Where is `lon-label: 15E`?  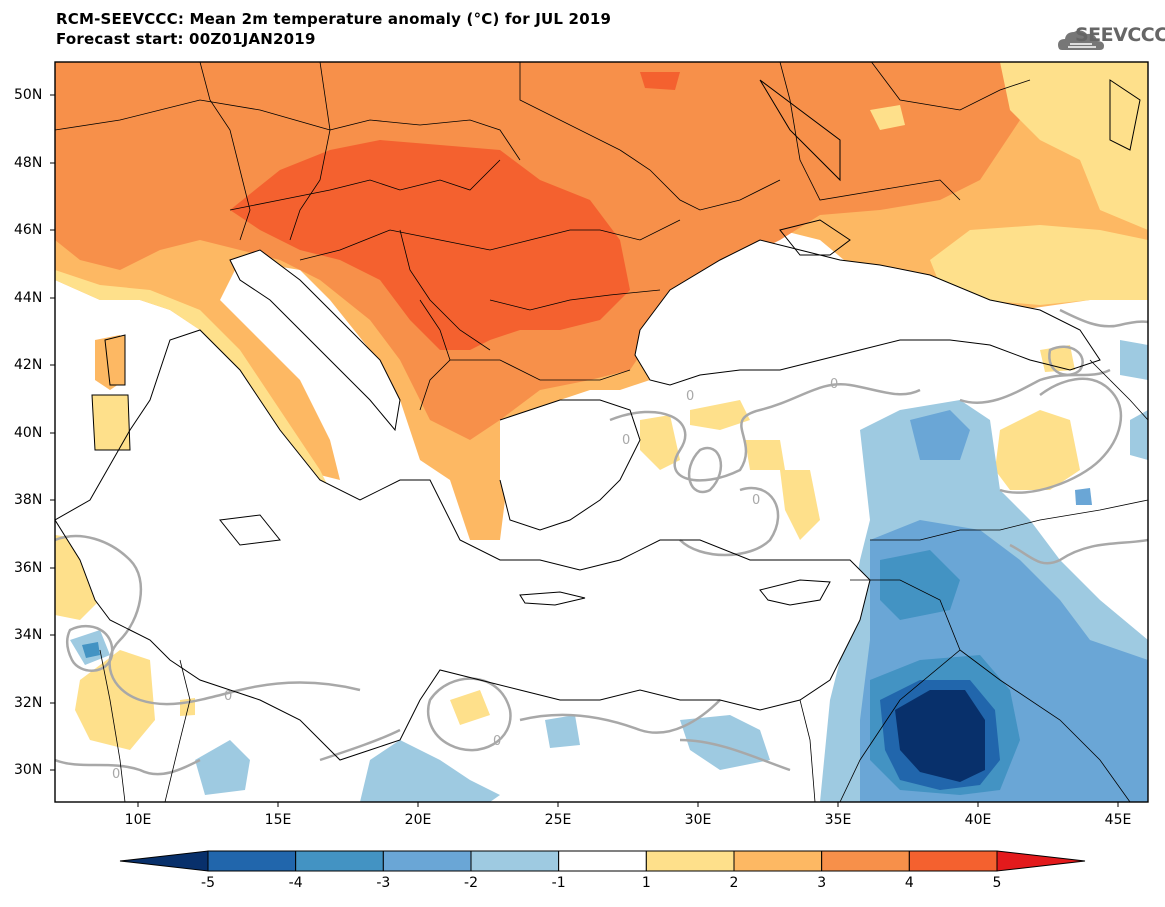
lon-label: 15E is located at coordinates (278, 820).